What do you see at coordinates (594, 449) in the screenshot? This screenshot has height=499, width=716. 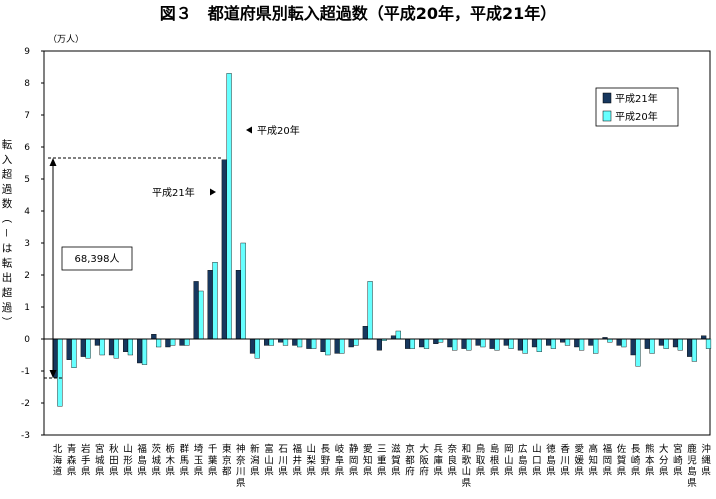 I see `category-label-char: 高` at bounding box center [594, 449].